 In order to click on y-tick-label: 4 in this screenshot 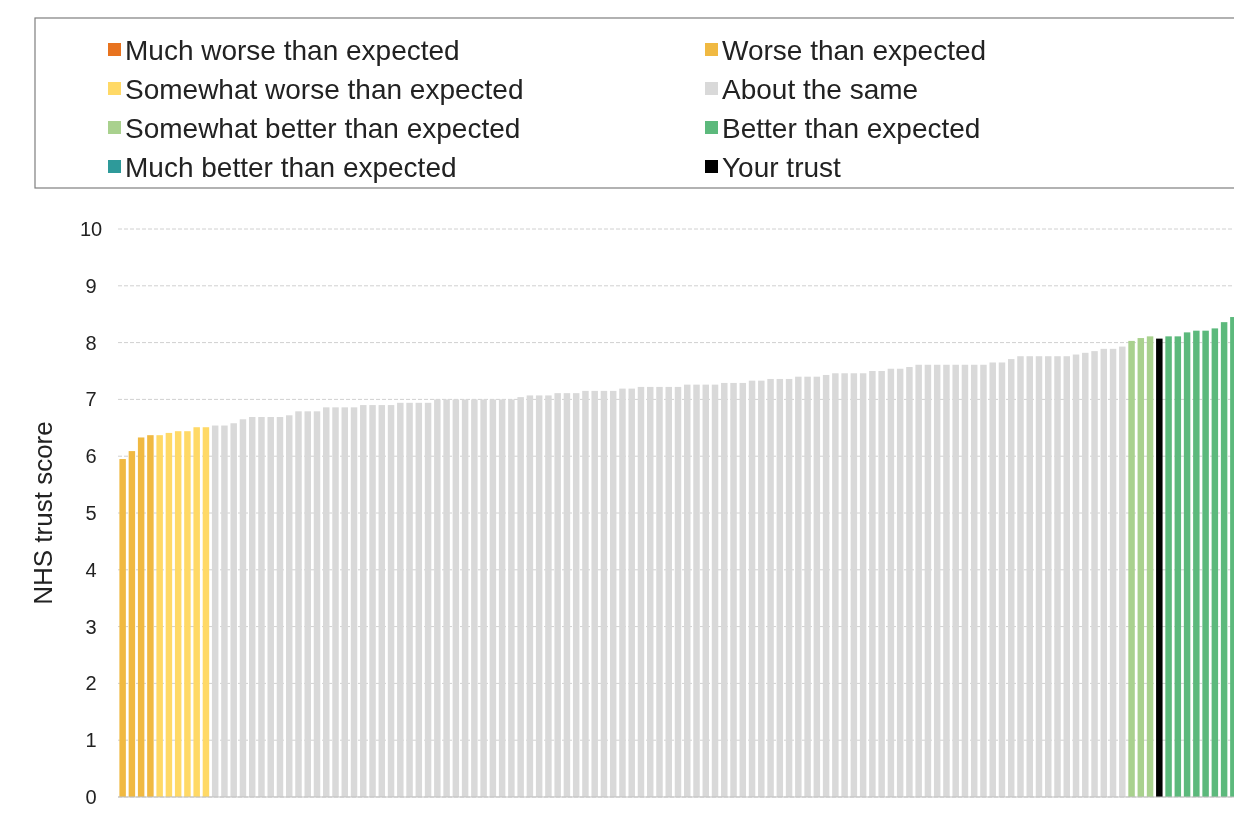, I will do `click(91, 569)`.